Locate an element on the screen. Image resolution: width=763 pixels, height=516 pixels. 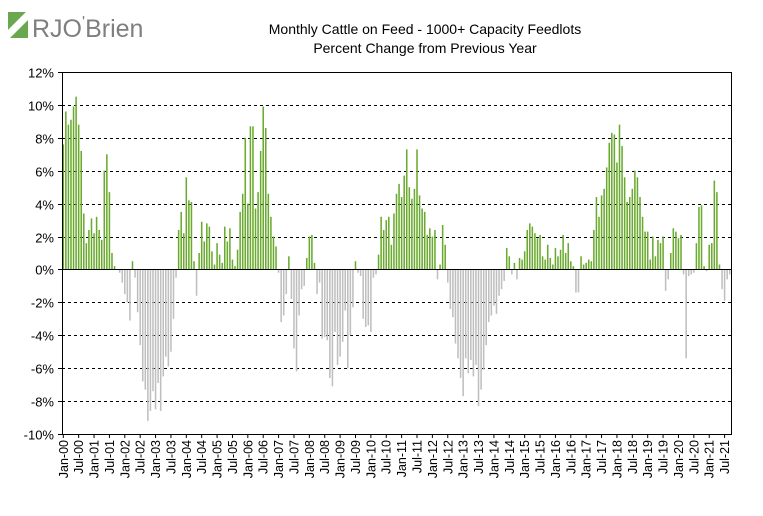
x-tick-label: Jul-02 is located at coordinates (141, 457).